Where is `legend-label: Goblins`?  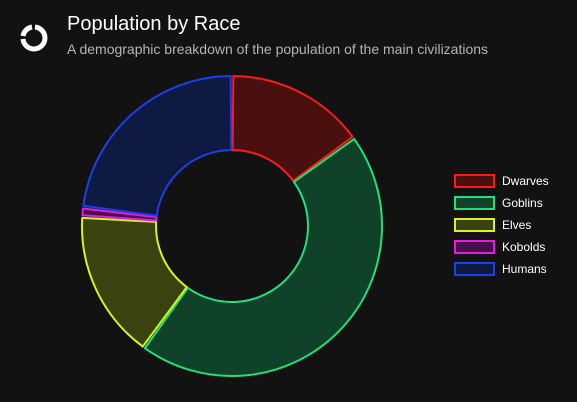 legend-label: Goblins is located at coordinates (522, 203).